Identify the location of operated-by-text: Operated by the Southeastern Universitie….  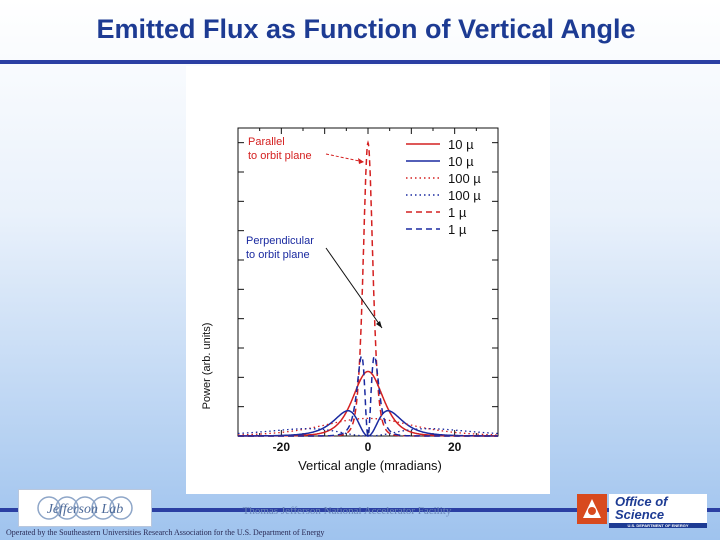
(165, 532).